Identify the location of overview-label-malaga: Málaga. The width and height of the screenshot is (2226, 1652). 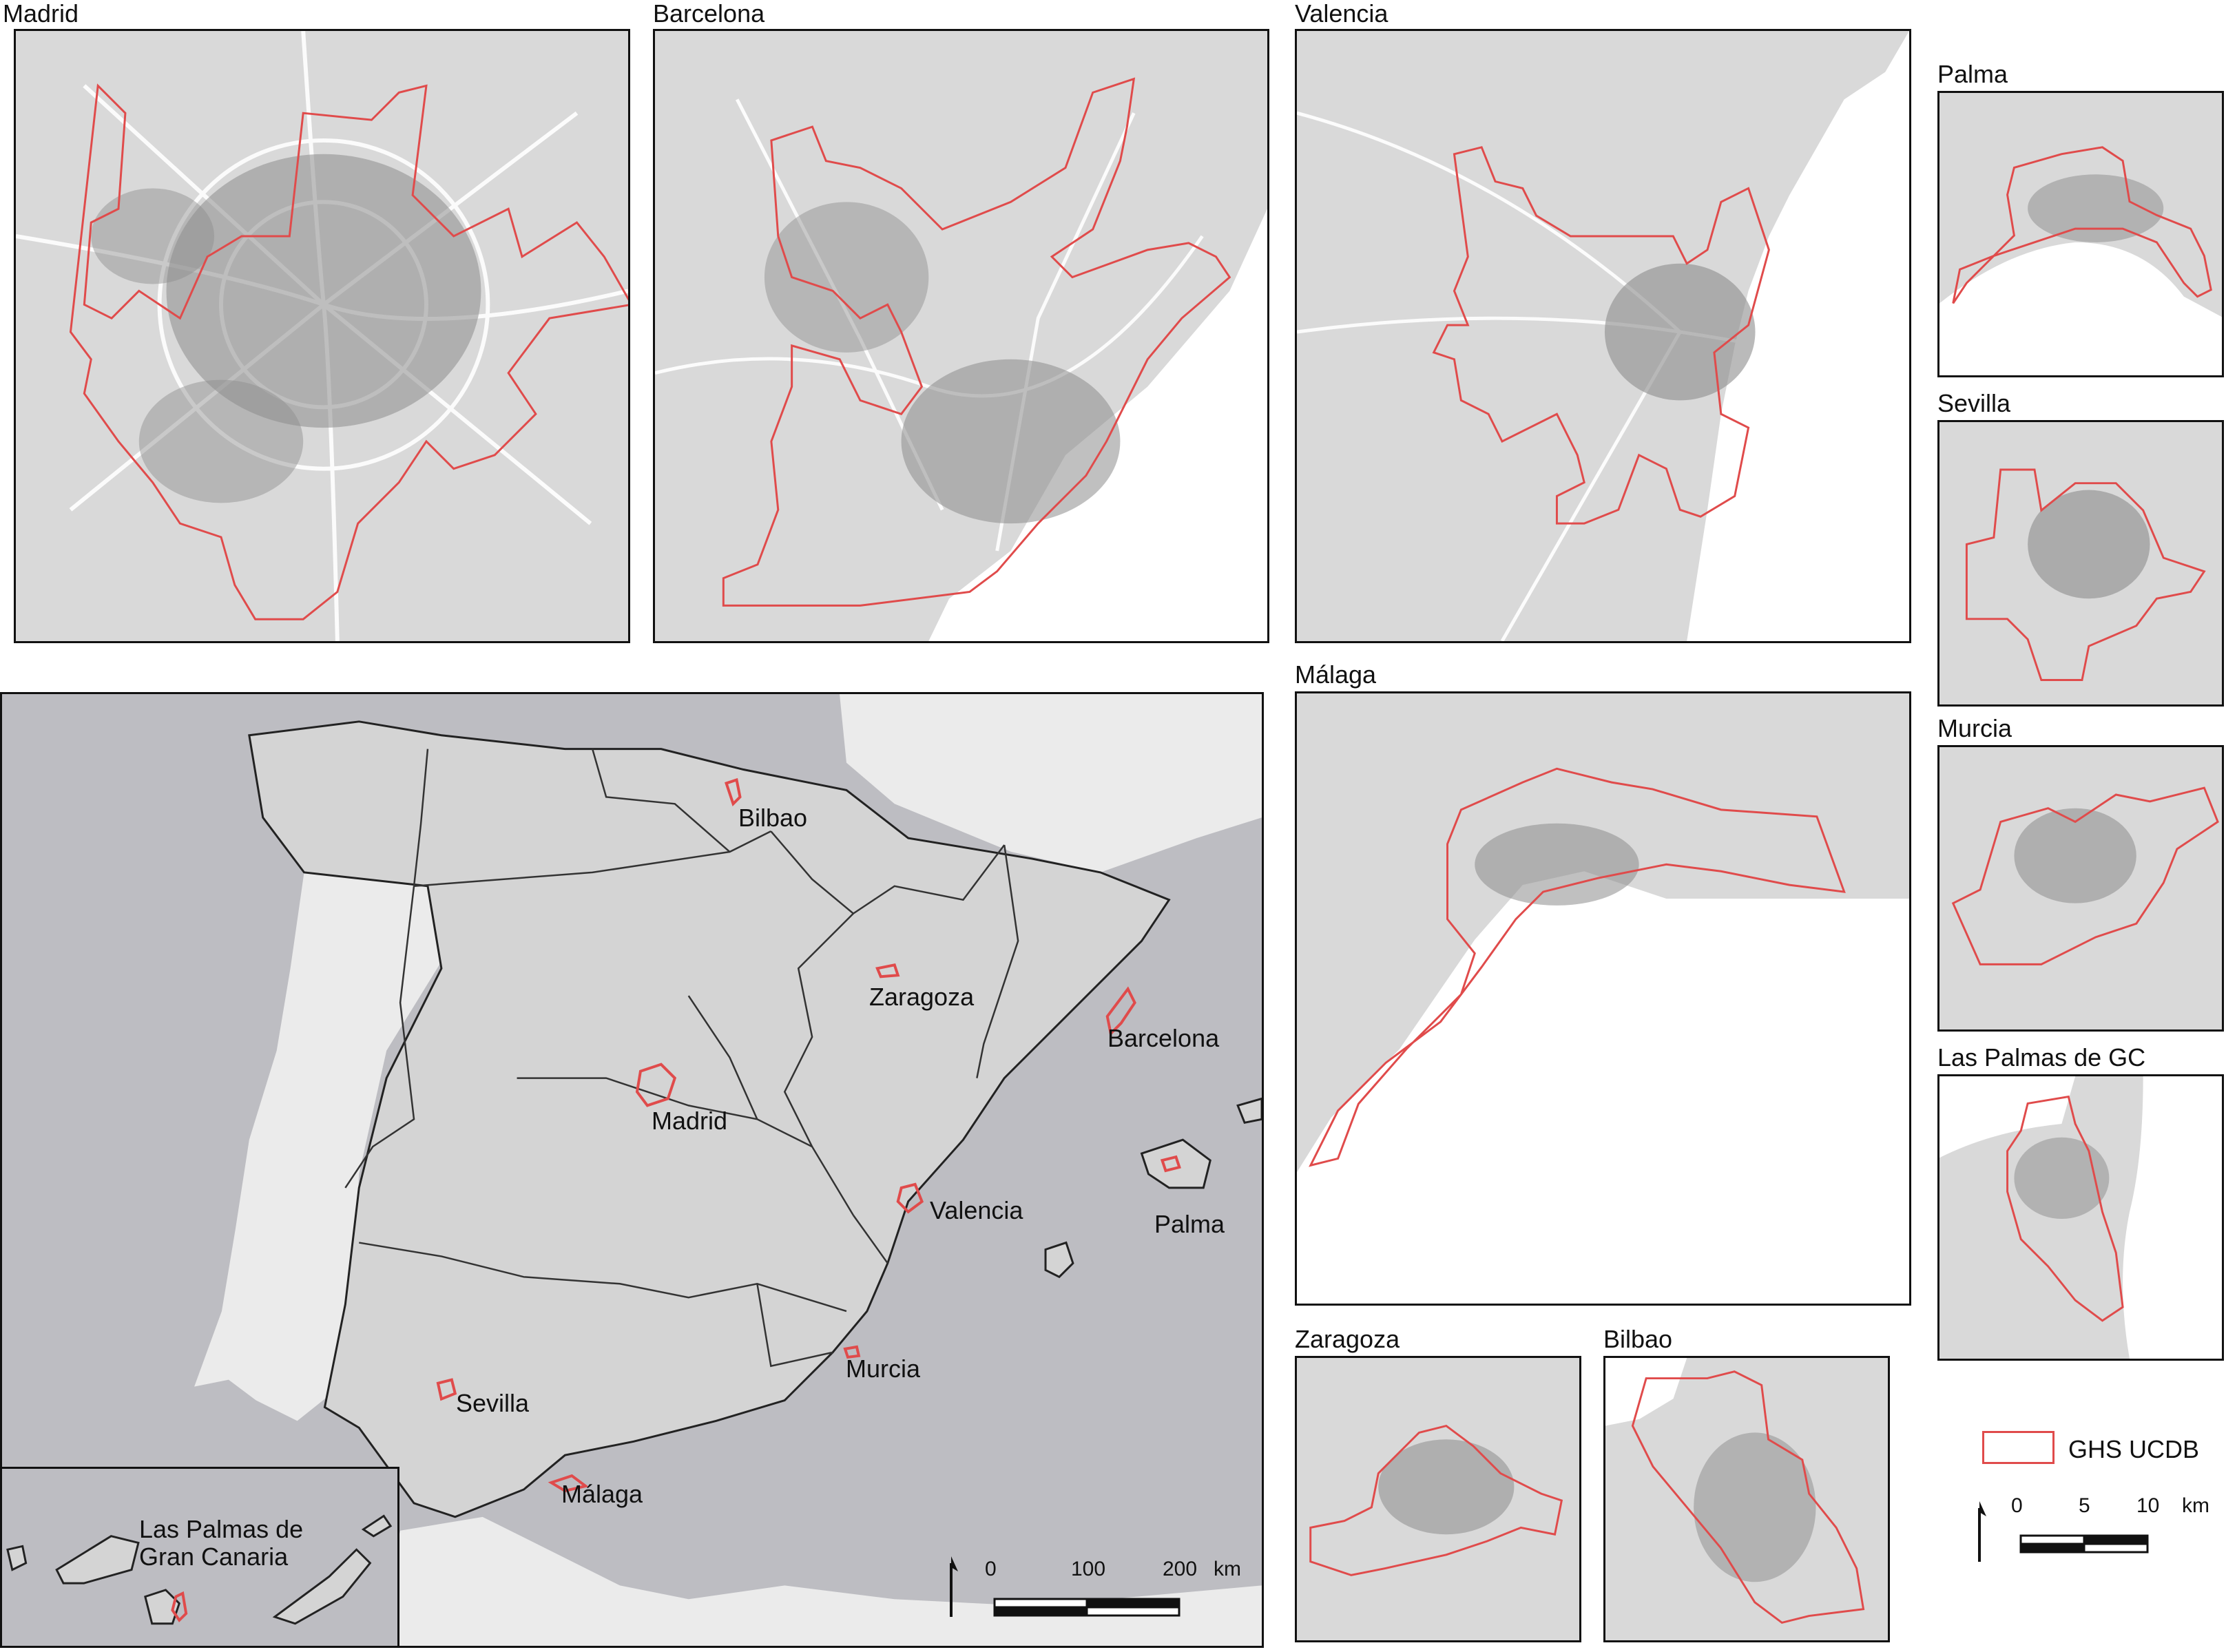
(602, 1494).